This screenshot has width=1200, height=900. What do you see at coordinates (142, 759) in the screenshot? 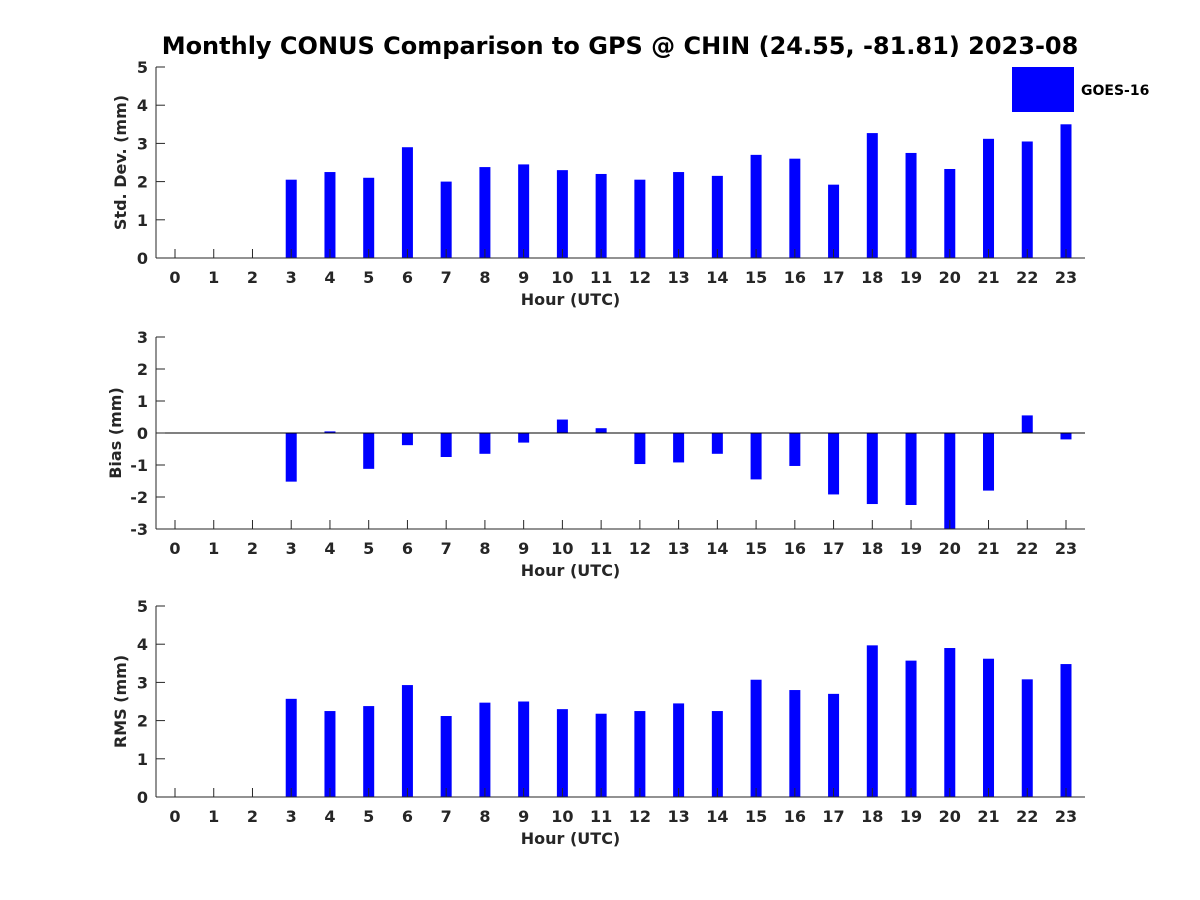
I see `y-tick-label: 1` at bounding box center [142, 759].